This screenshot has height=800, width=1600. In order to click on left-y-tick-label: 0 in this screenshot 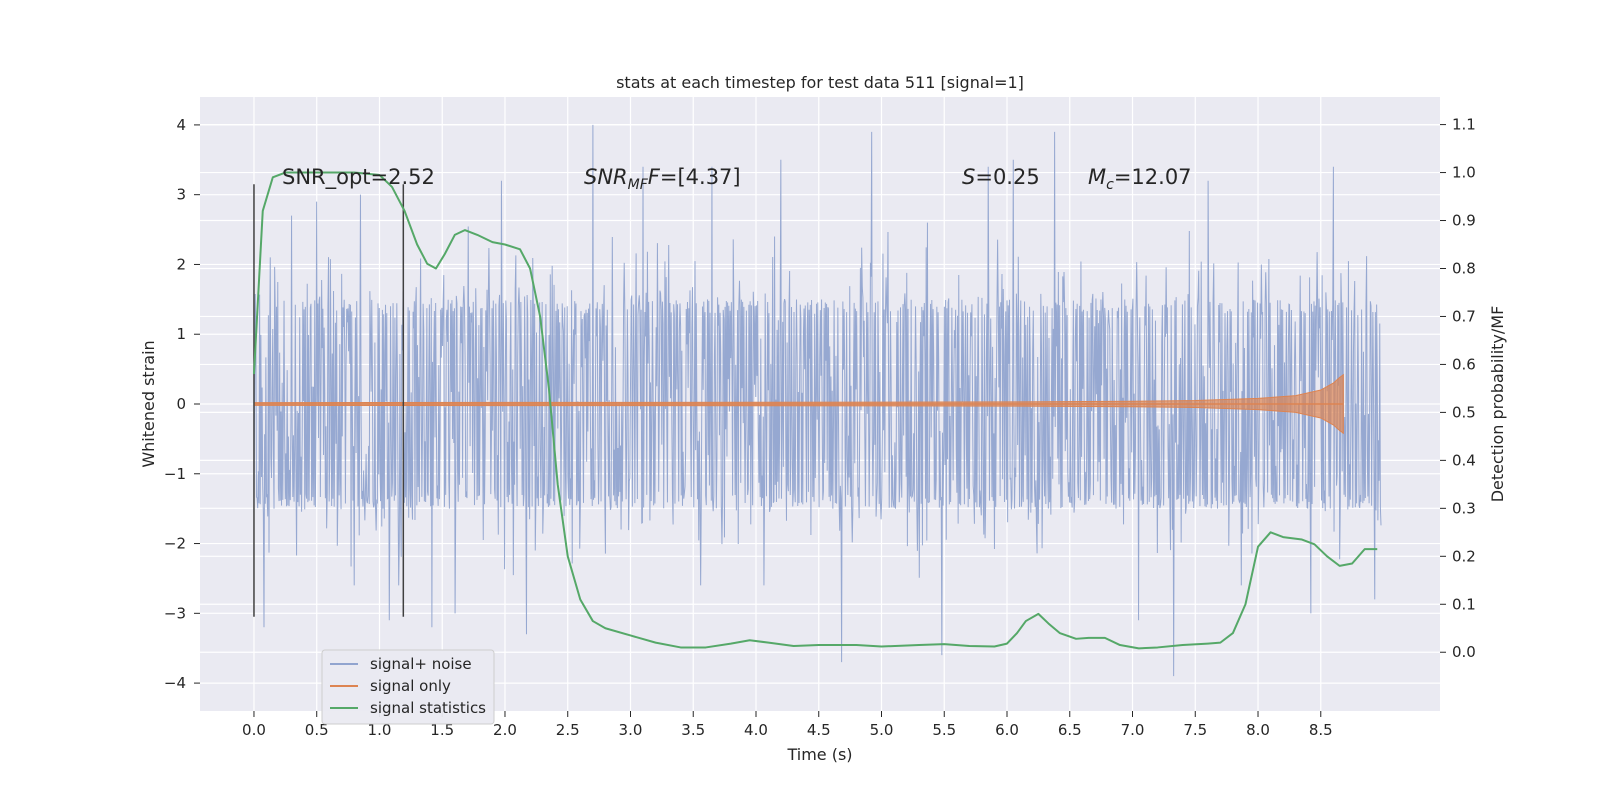, I will do `click(181, 404)`.